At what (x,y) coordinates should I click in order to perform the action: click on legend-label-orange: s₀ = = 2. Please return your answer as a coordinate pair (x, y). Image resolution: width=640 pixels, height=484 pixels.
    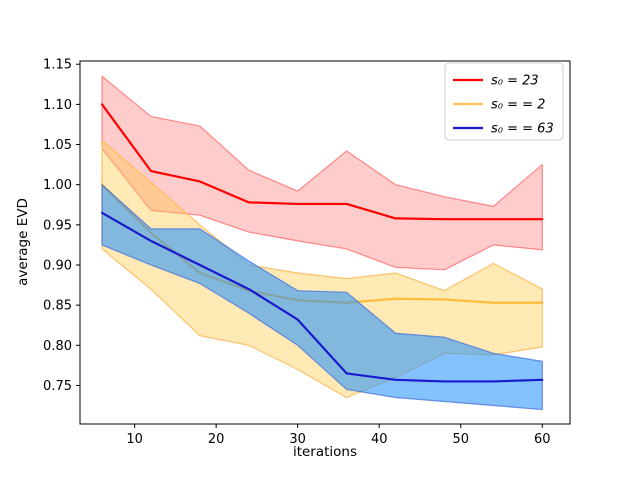
    Looking at the image, I should click on (518, 105).